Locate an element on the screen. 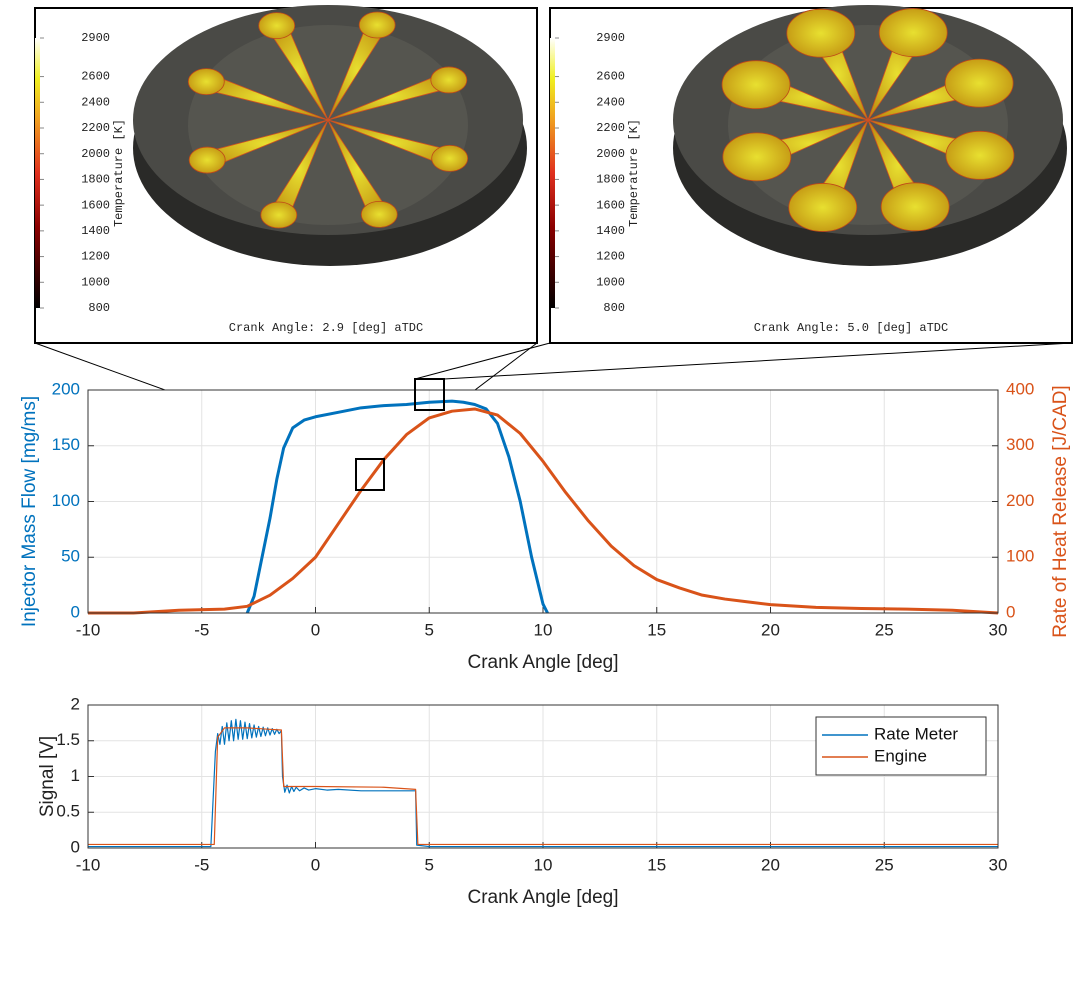  y-tick-label: 0.5 is located at coordinates (68, 811).